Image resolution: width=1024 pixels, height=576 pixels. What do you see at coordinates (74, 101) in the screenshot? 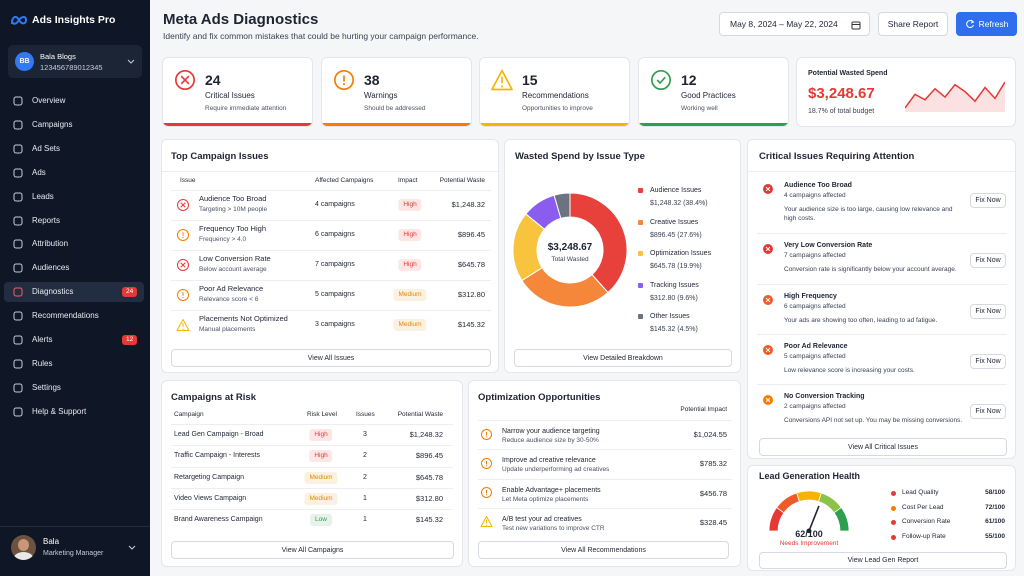
I see `nav-item: Overview` at bounding box center [74, 101].